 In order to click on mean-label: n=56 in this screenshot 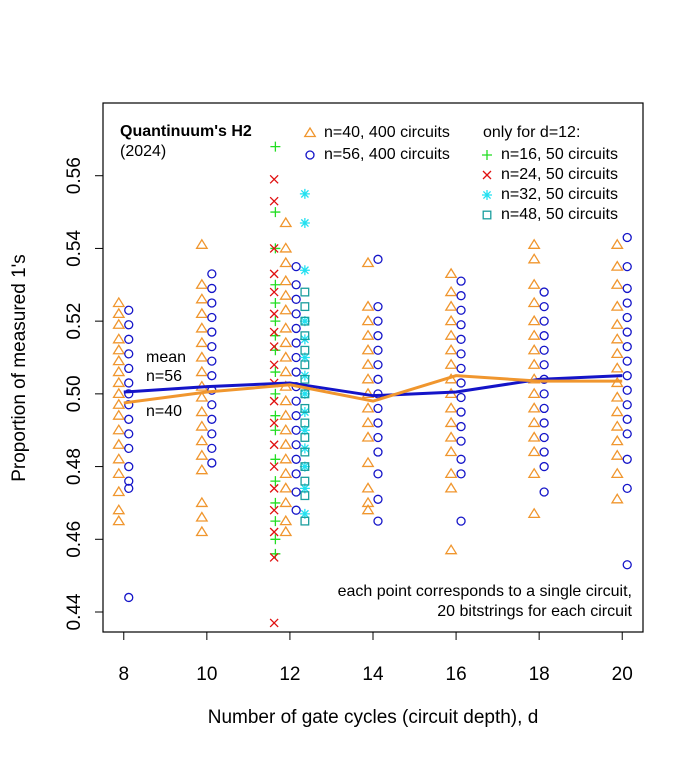, I will do `click(164, 376)`.